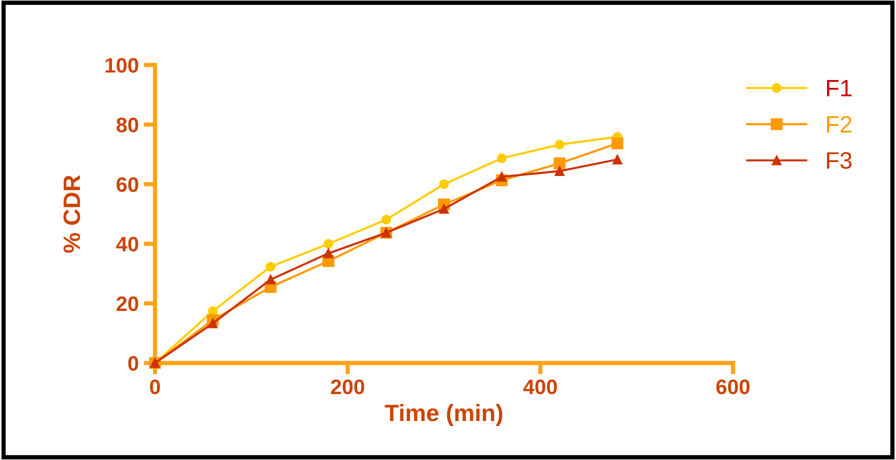 The image size is (896, 460). I want to click on y-tick-label: 100, so click(122, 65).